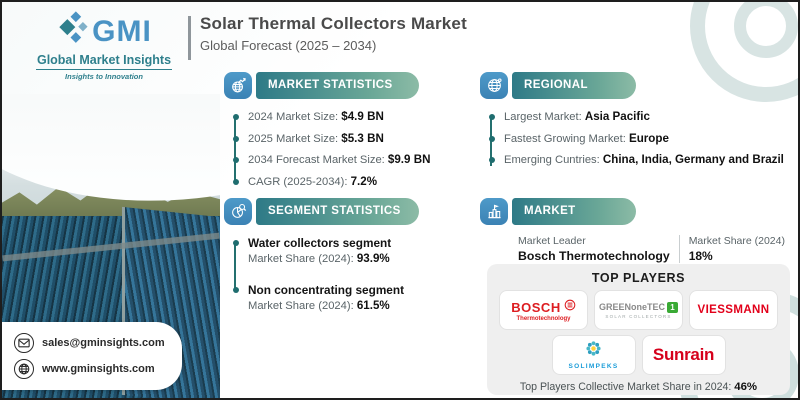 The image size is (800, 400). What do you see at coordinates (494, 211) in the screenshot?
I see `leader-chart-icon` at bounding box center [494, 211].